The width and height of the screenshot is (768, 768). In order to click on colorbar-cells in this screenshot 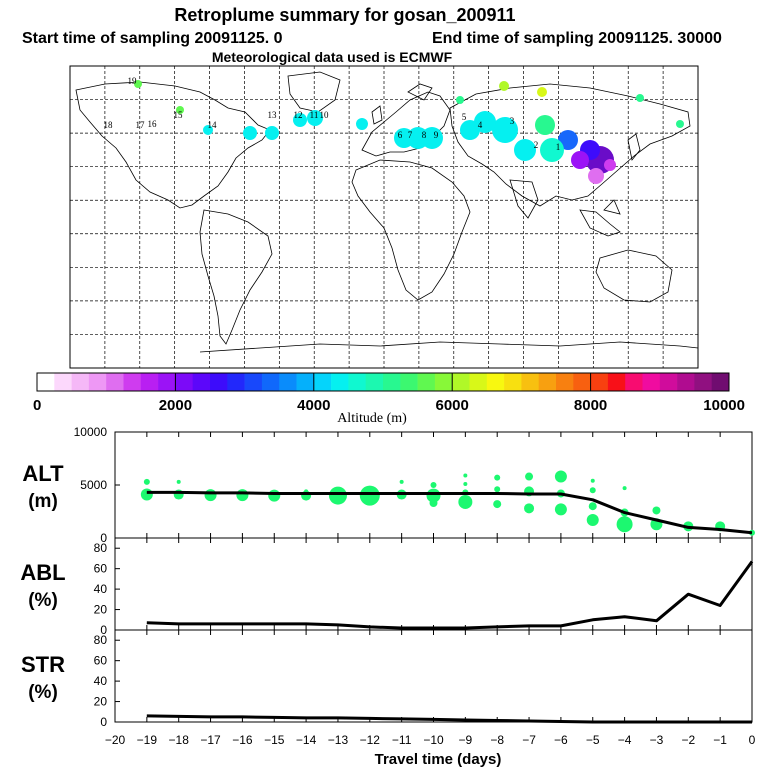, I will do `click(383, 382)`.